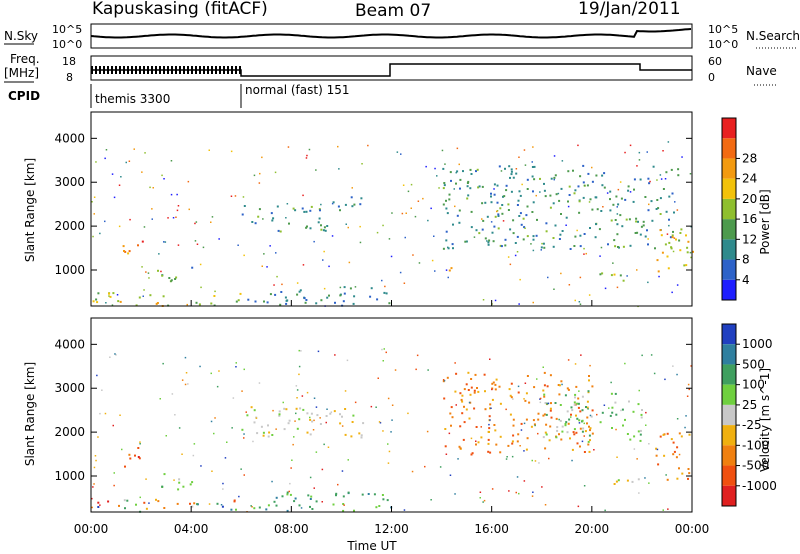 The image size is (800, 554). What do you see at coordinates (291, 529) in the screenshot?
I see `x-tick-label: 08:00` at bounding box center [291, 529].